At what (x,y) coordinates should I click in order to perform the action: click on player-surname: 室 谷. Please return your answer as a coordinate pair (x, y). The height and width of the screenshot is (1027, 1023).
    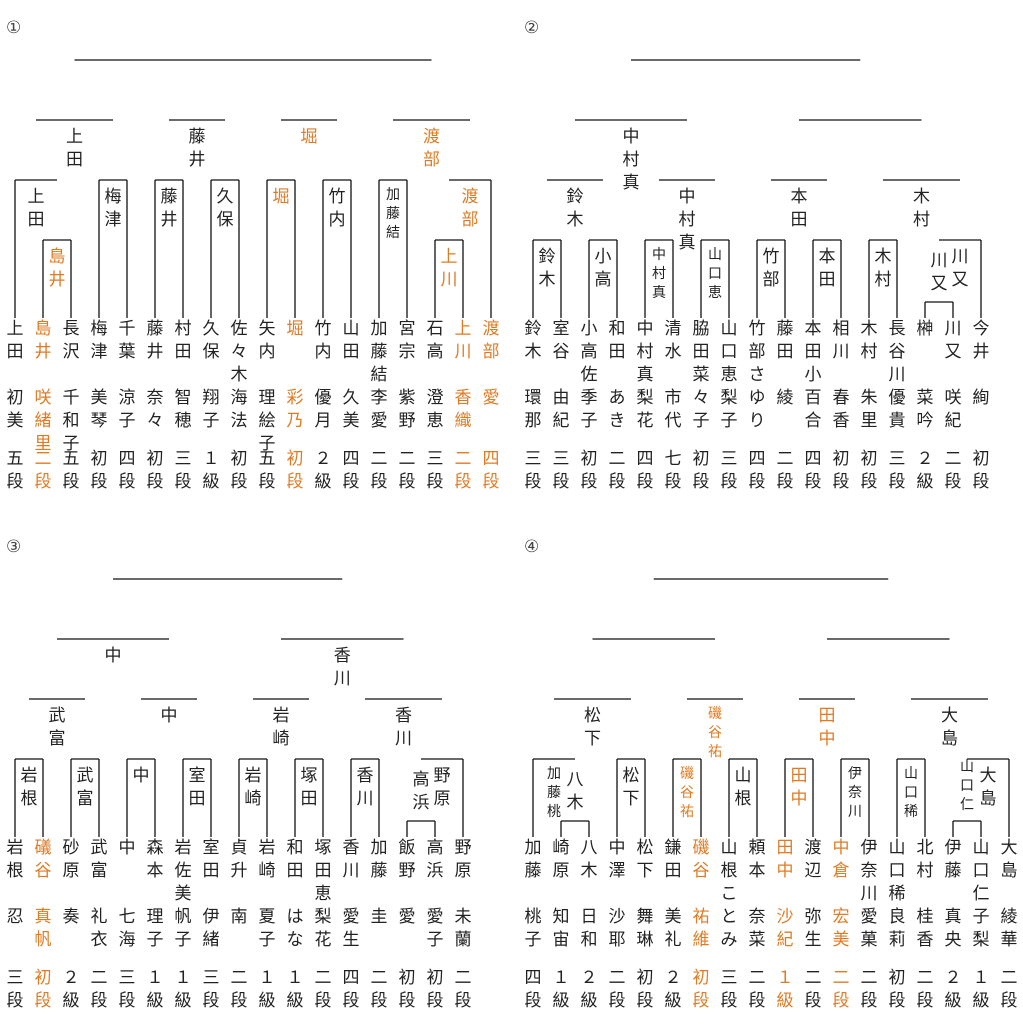
    Looking at the image, I should click on (561, 340).